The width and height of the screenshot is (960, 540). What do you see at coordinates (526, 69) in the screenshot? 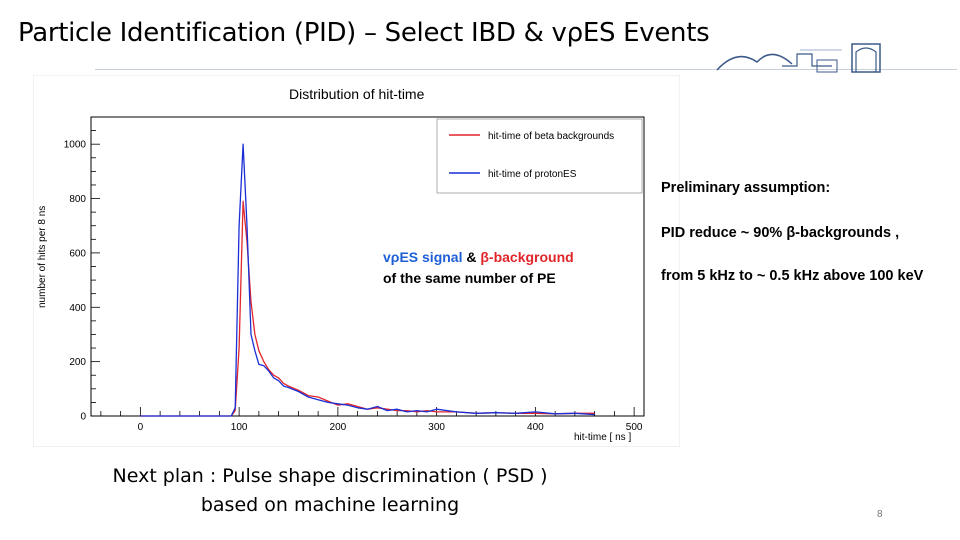
I see `title-divider` at bounding box center [526, 69].